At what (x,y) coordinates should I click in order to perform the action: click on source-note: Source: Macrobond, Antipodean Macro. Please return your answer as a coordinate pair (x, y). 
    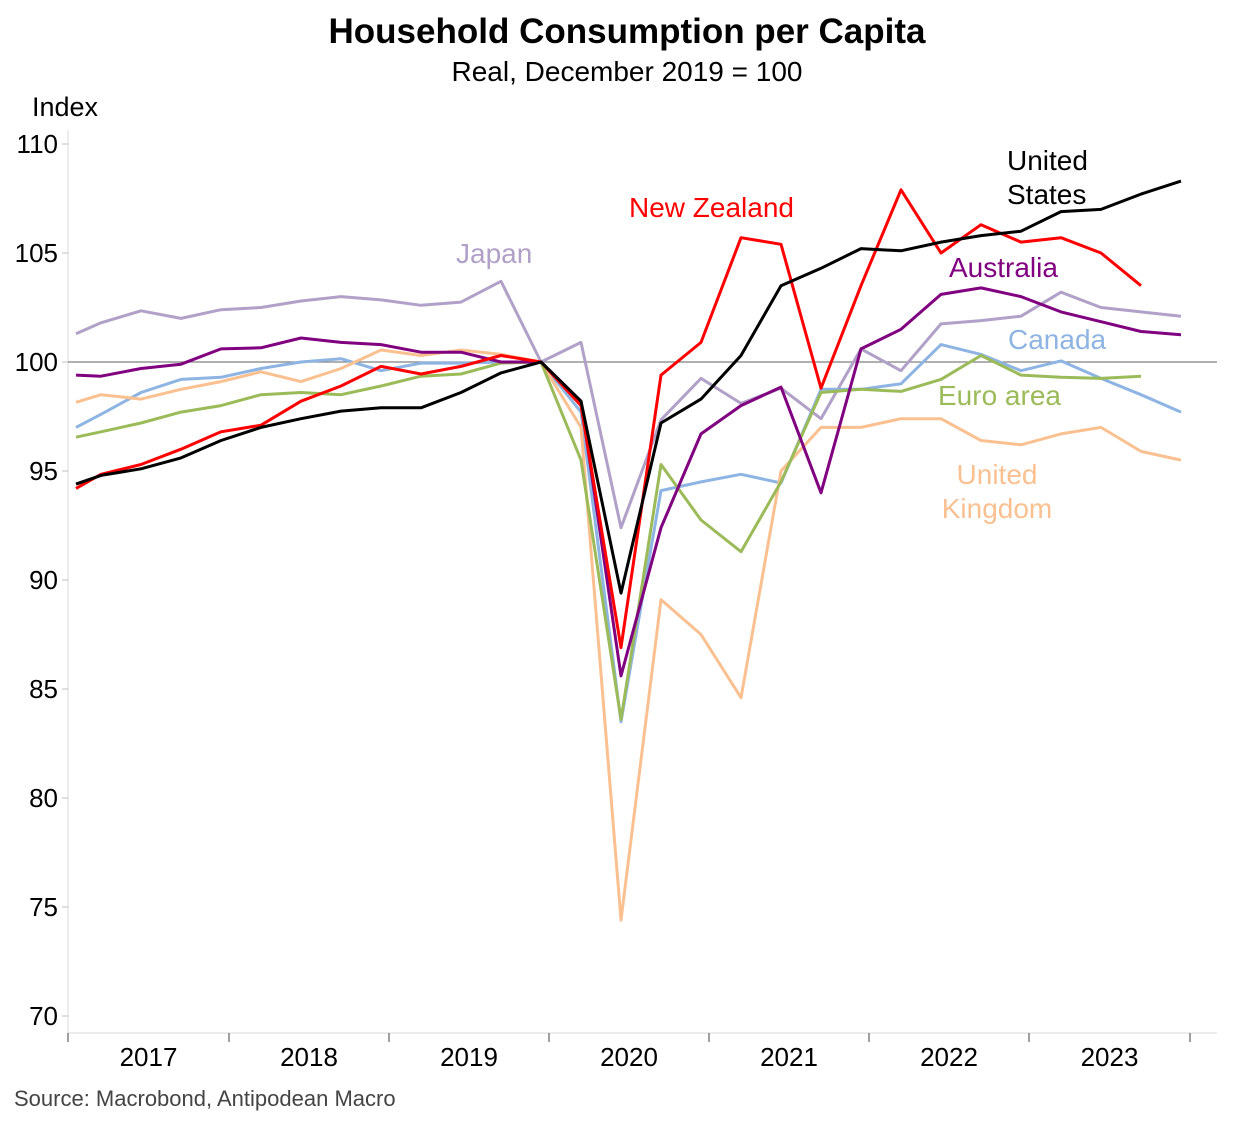
    Looking at the image, I should click on (205, 1098).